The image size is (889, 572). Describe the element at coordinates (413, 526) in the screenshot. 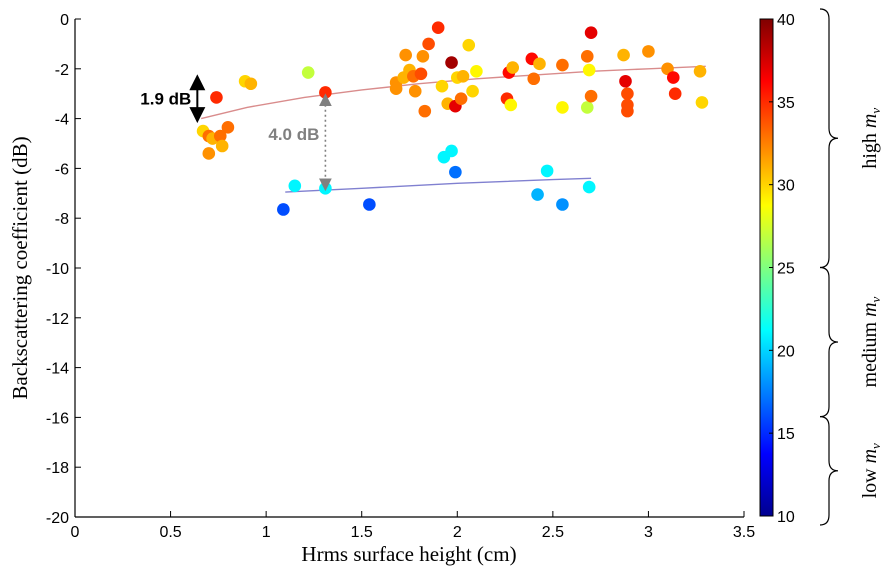

I see `x-ticks: 0 0.5 1 1.5 2 2.5 3 3.5` at that location.